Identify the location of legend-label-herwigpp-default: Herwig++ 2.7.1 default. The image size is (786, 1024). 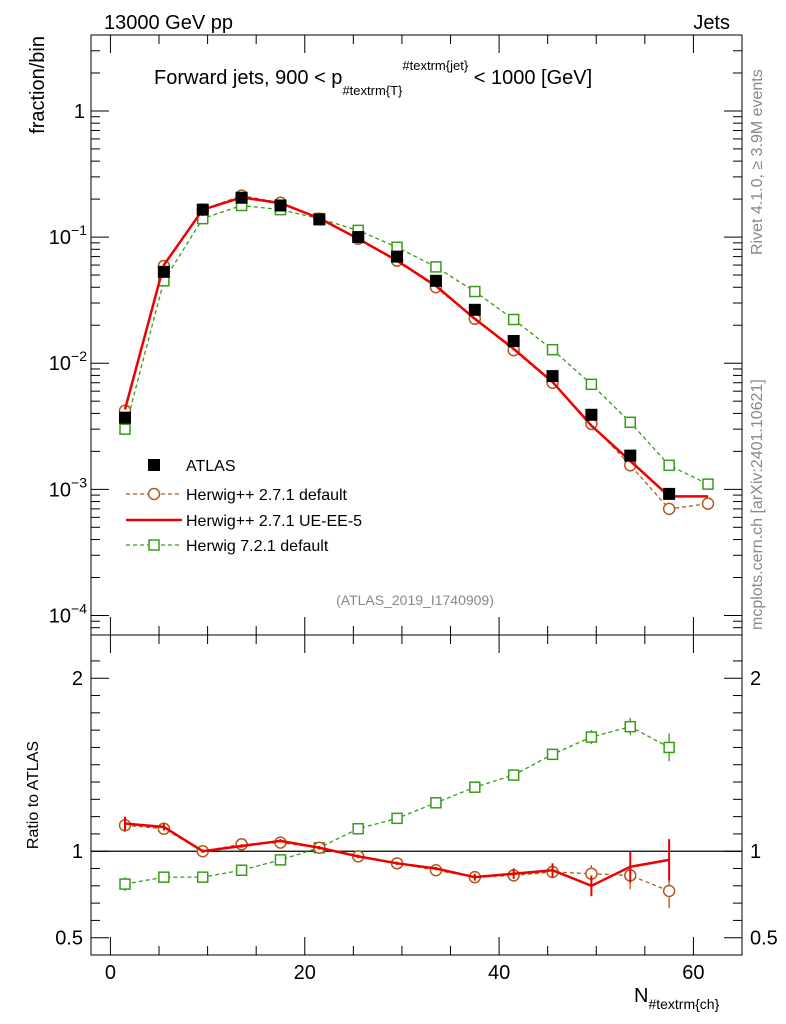
(267, 495).